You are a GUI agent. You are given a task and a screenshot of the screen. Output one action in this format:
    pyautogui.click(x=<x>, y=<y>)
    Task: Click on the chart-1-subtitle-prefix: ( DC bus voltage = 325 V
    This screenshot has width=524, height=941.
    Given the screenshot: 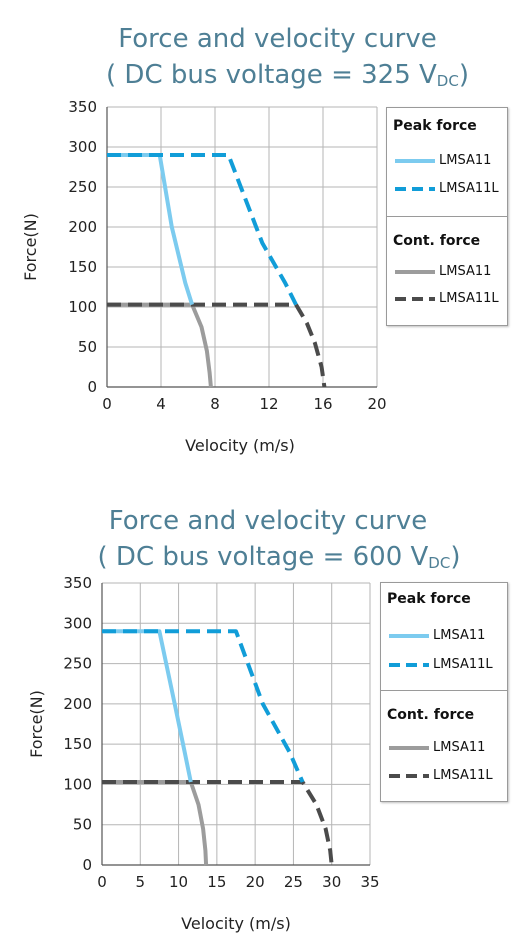 What is the action you would take?
    pyautogui.click(x=271, y=75)
    